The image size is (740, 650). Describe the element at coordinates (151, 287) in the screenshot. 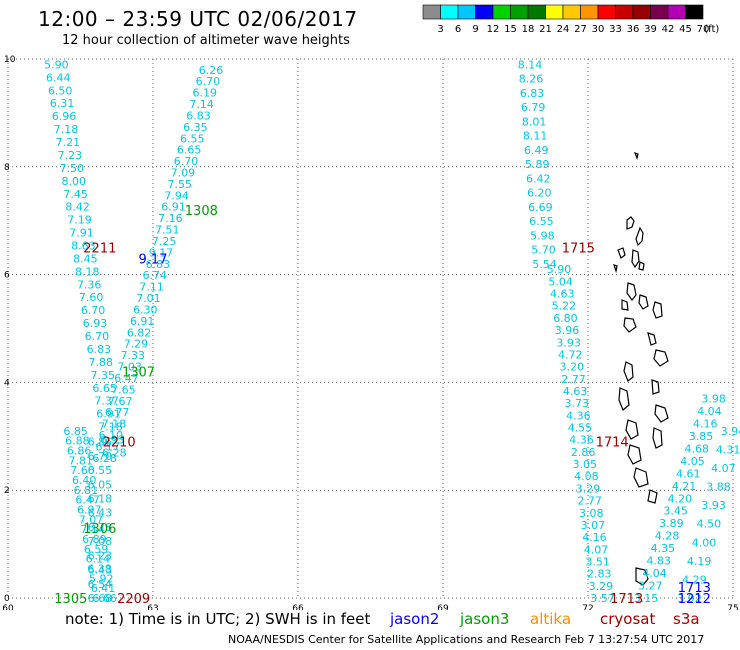

I see `swh-value-label: 7.11` at that location.